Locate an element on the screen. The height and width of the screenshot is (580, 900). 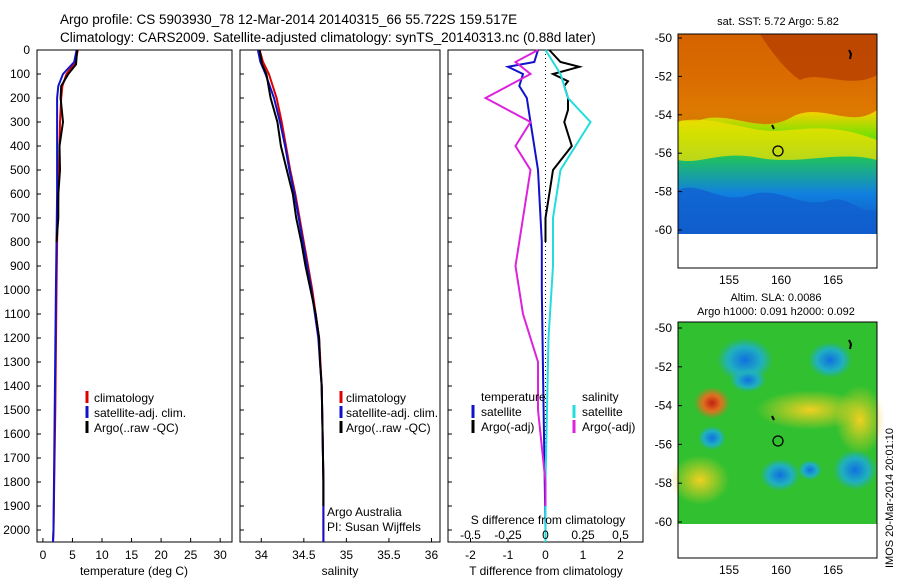
sla-nodata-strip is located at coordinates (777, 541).